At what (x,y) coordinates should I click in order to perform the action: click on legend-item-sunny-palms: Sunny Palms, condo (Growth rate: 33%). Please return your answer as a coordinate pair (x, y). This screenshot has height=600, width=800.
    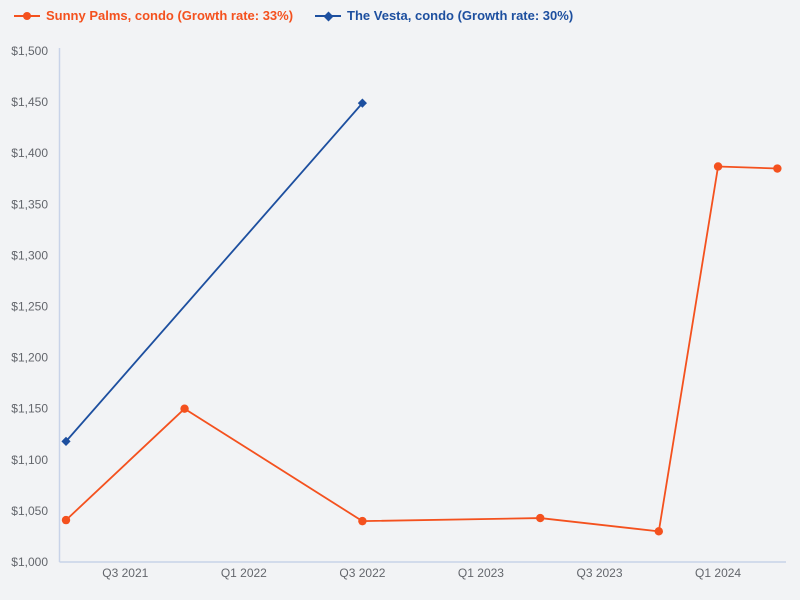
    Looking at the image, I should click on (153, 15).